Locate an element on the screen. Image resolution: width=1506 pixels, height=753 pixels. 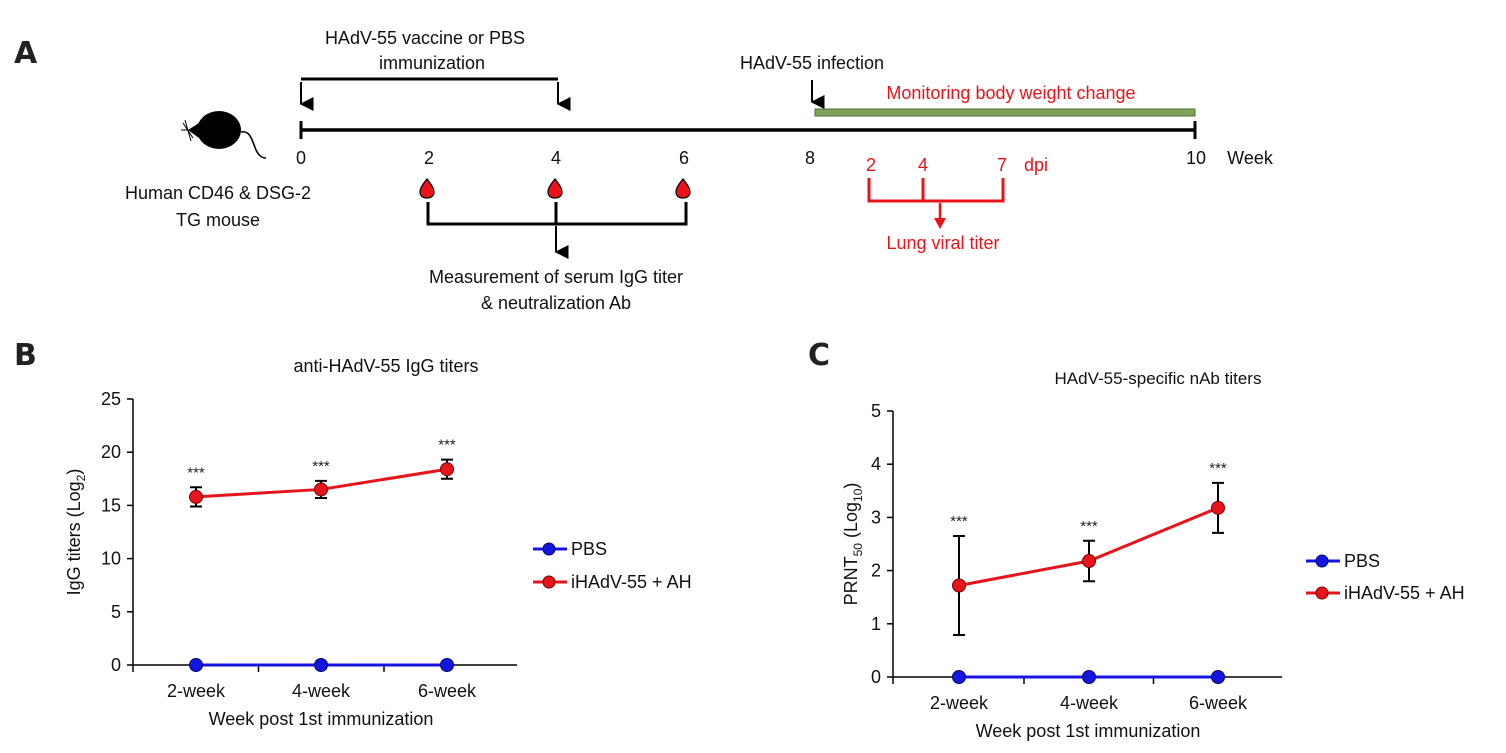
dpi-tick-4: 4 is located at coordinates (923, 165).